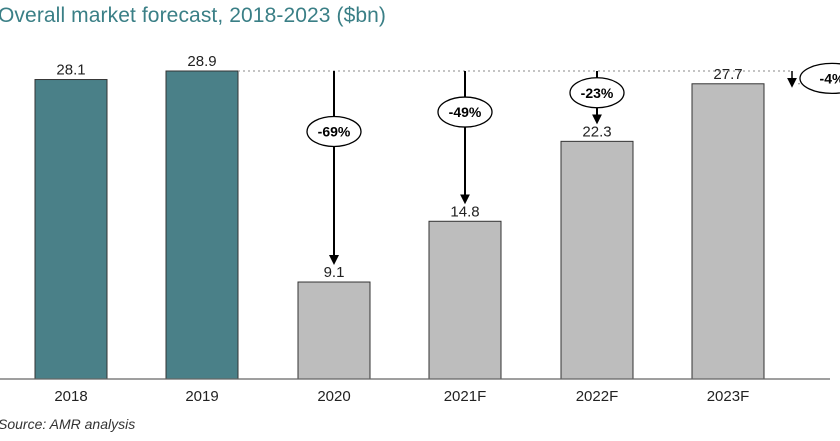 This screenshot has width=840, height=441. Describe the element at coordinates (202, 225) in the screenshot. I see `bar-2019` at that location.